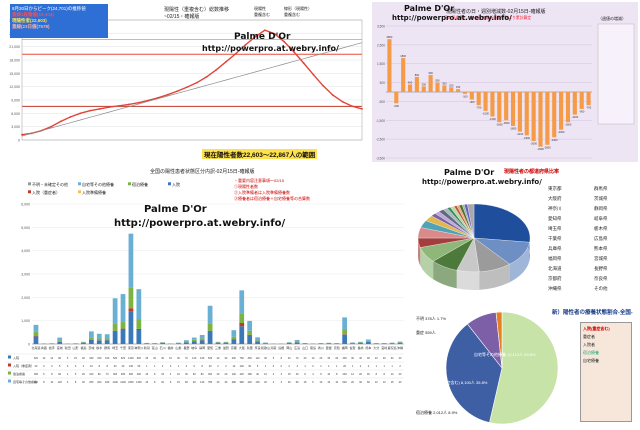  Describe the element at coordinates (197, 10) in the screenshot. I see `cumulative-chart-title: 現陽性（重複含む）総数推移` at that location.